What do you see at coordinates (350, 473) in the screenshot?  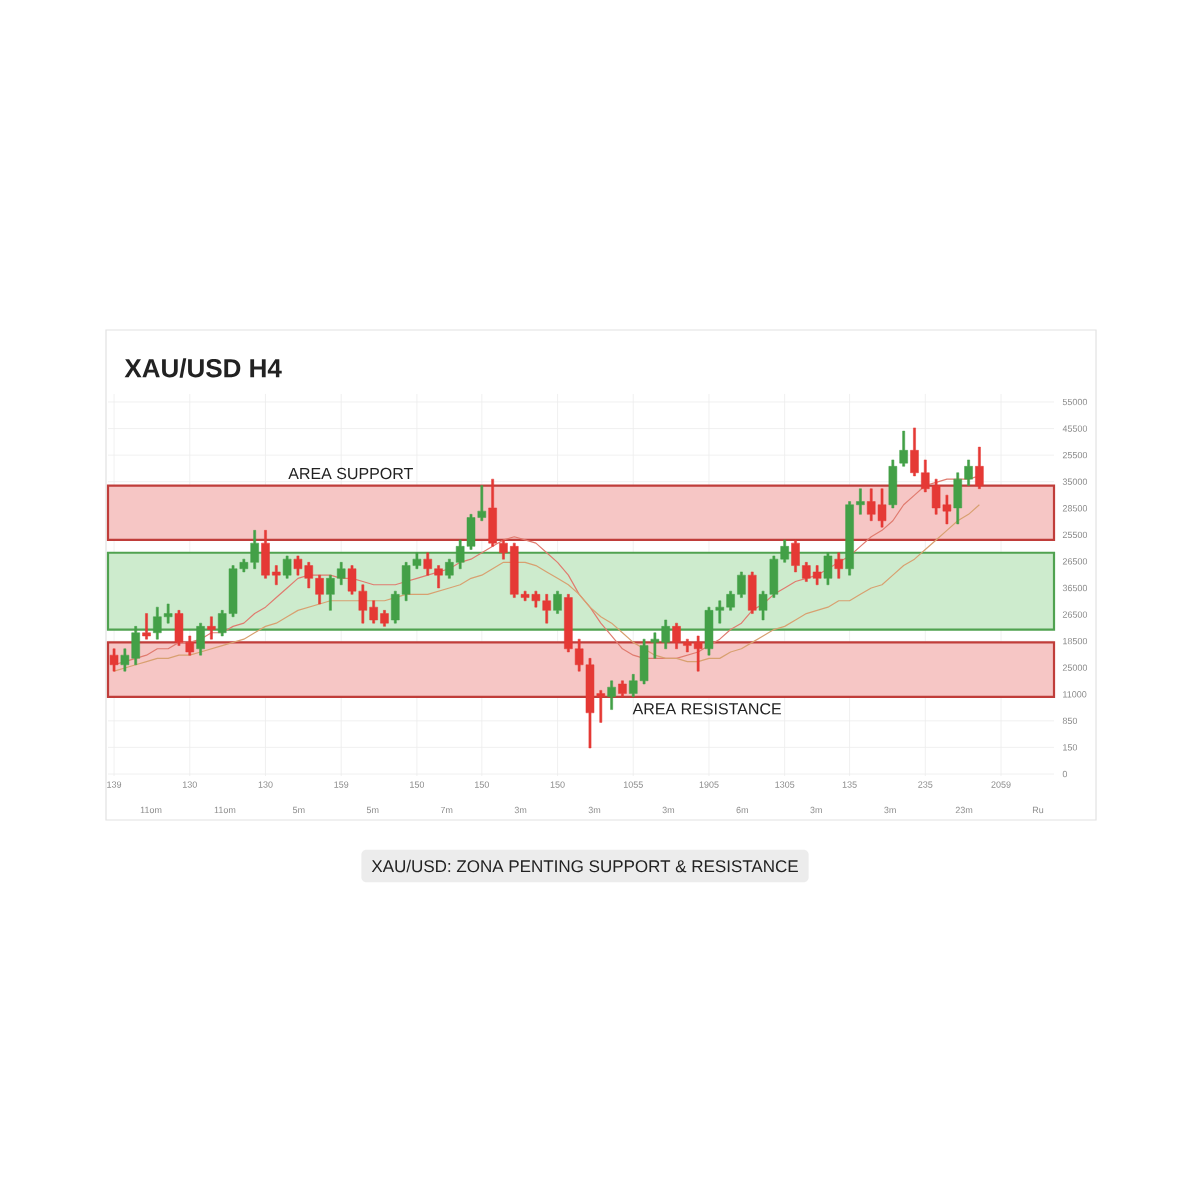 I see `band-label: AREA SUPPORT` at bounding box center [350, 473].